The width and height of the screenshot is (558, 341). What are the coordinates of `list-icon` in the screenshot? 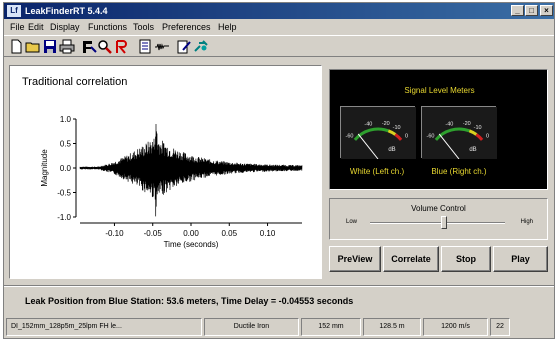 It's located at (145, 46).